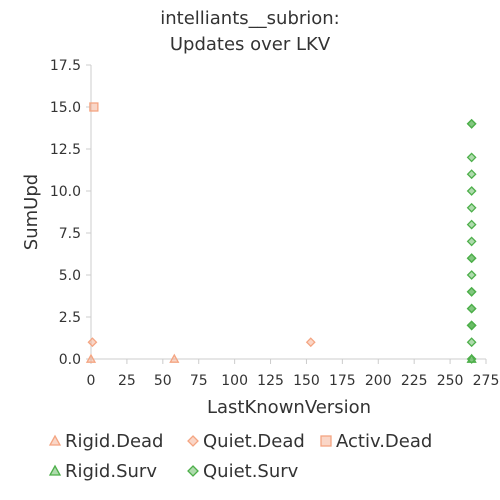 The height and width of the screenshot is (500, 500). I want to click on x-tick-label: 200, so click(378, 381).